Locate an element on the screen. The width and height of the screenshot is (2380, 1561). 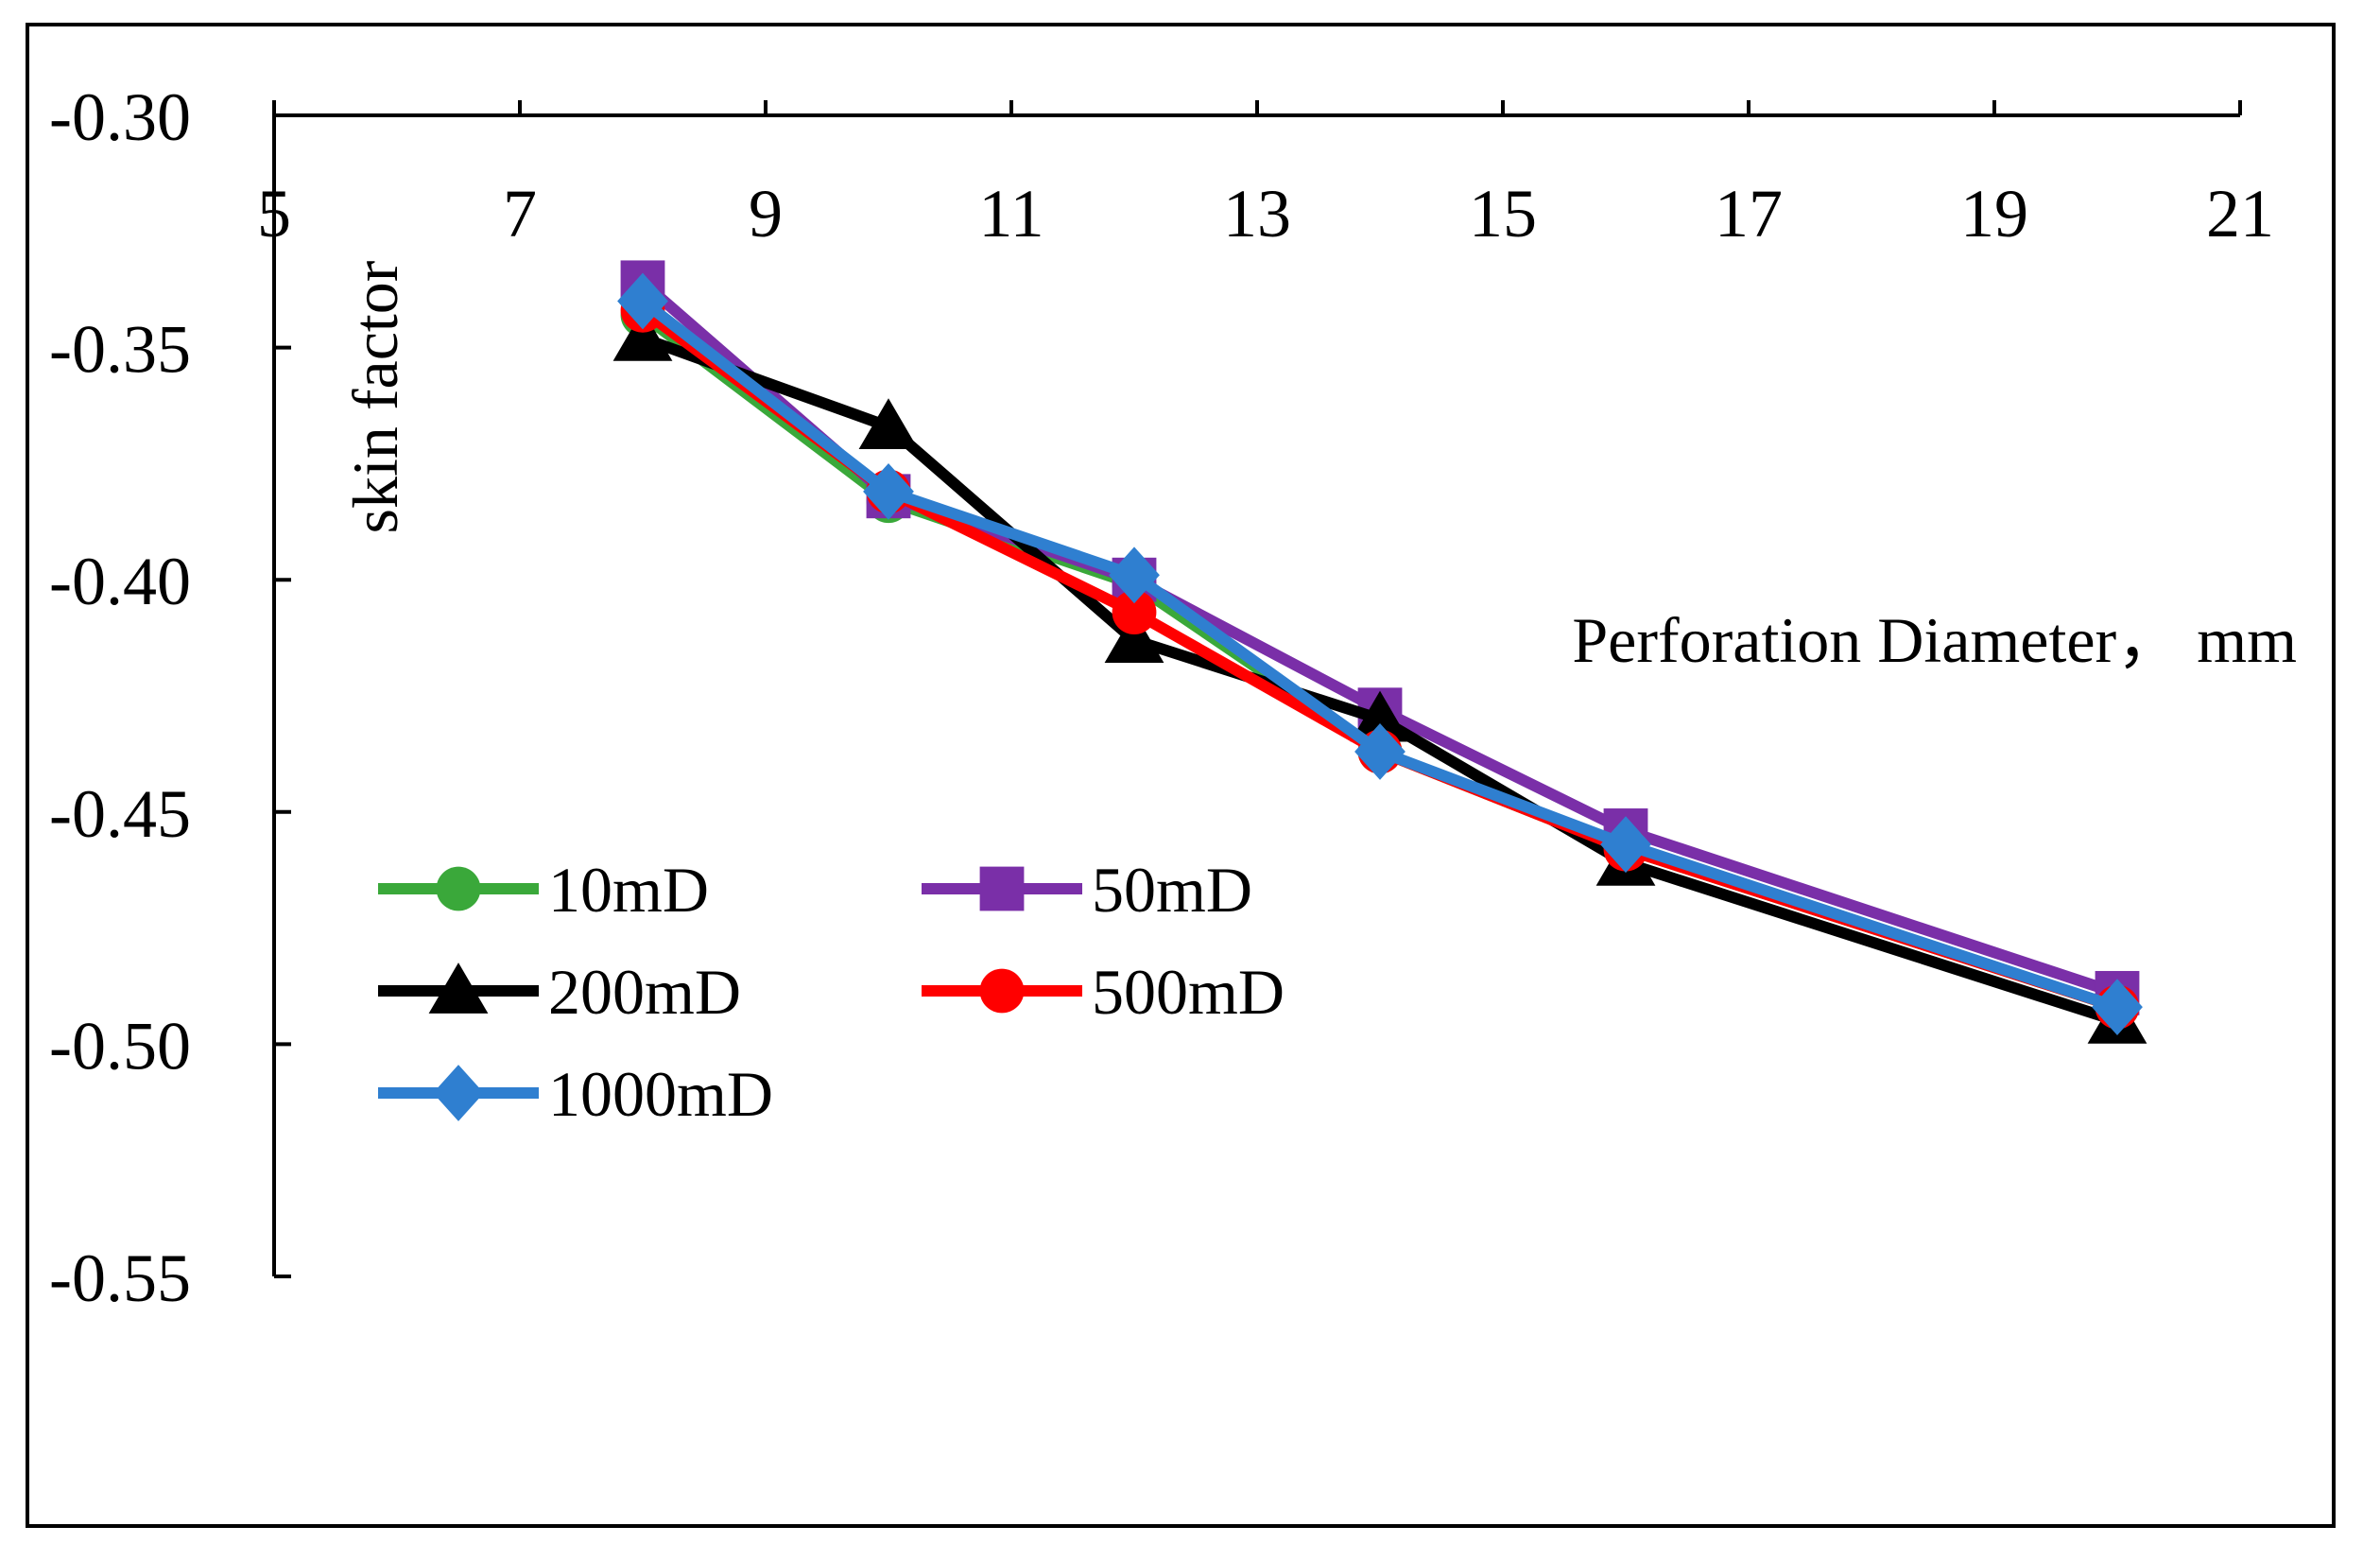
x-axis-title: Perforation Diameter， mm is located at coordinates (1934, 640).